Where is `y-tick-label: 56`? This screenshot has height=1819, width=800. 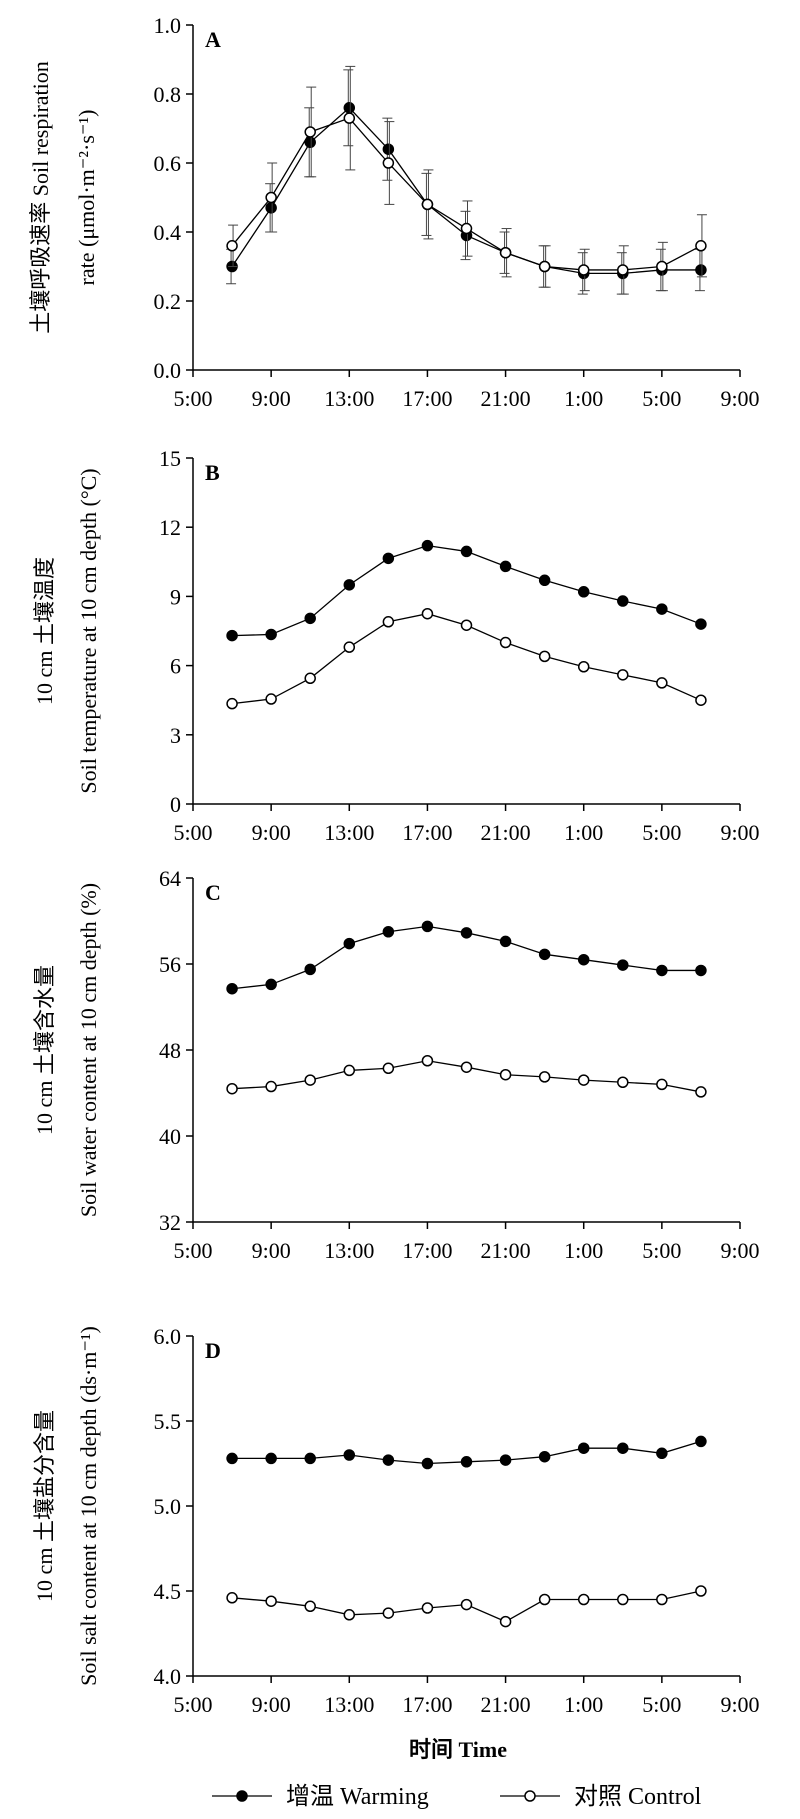
y-tick-label: 56 is located at coordinates (170, 964).